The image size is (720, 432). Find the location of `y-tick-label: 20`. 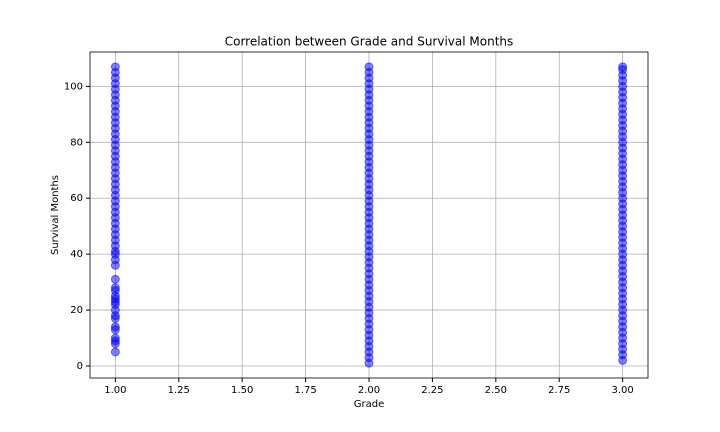

y-tick-label: 20 is located at coordinates (76, 310).